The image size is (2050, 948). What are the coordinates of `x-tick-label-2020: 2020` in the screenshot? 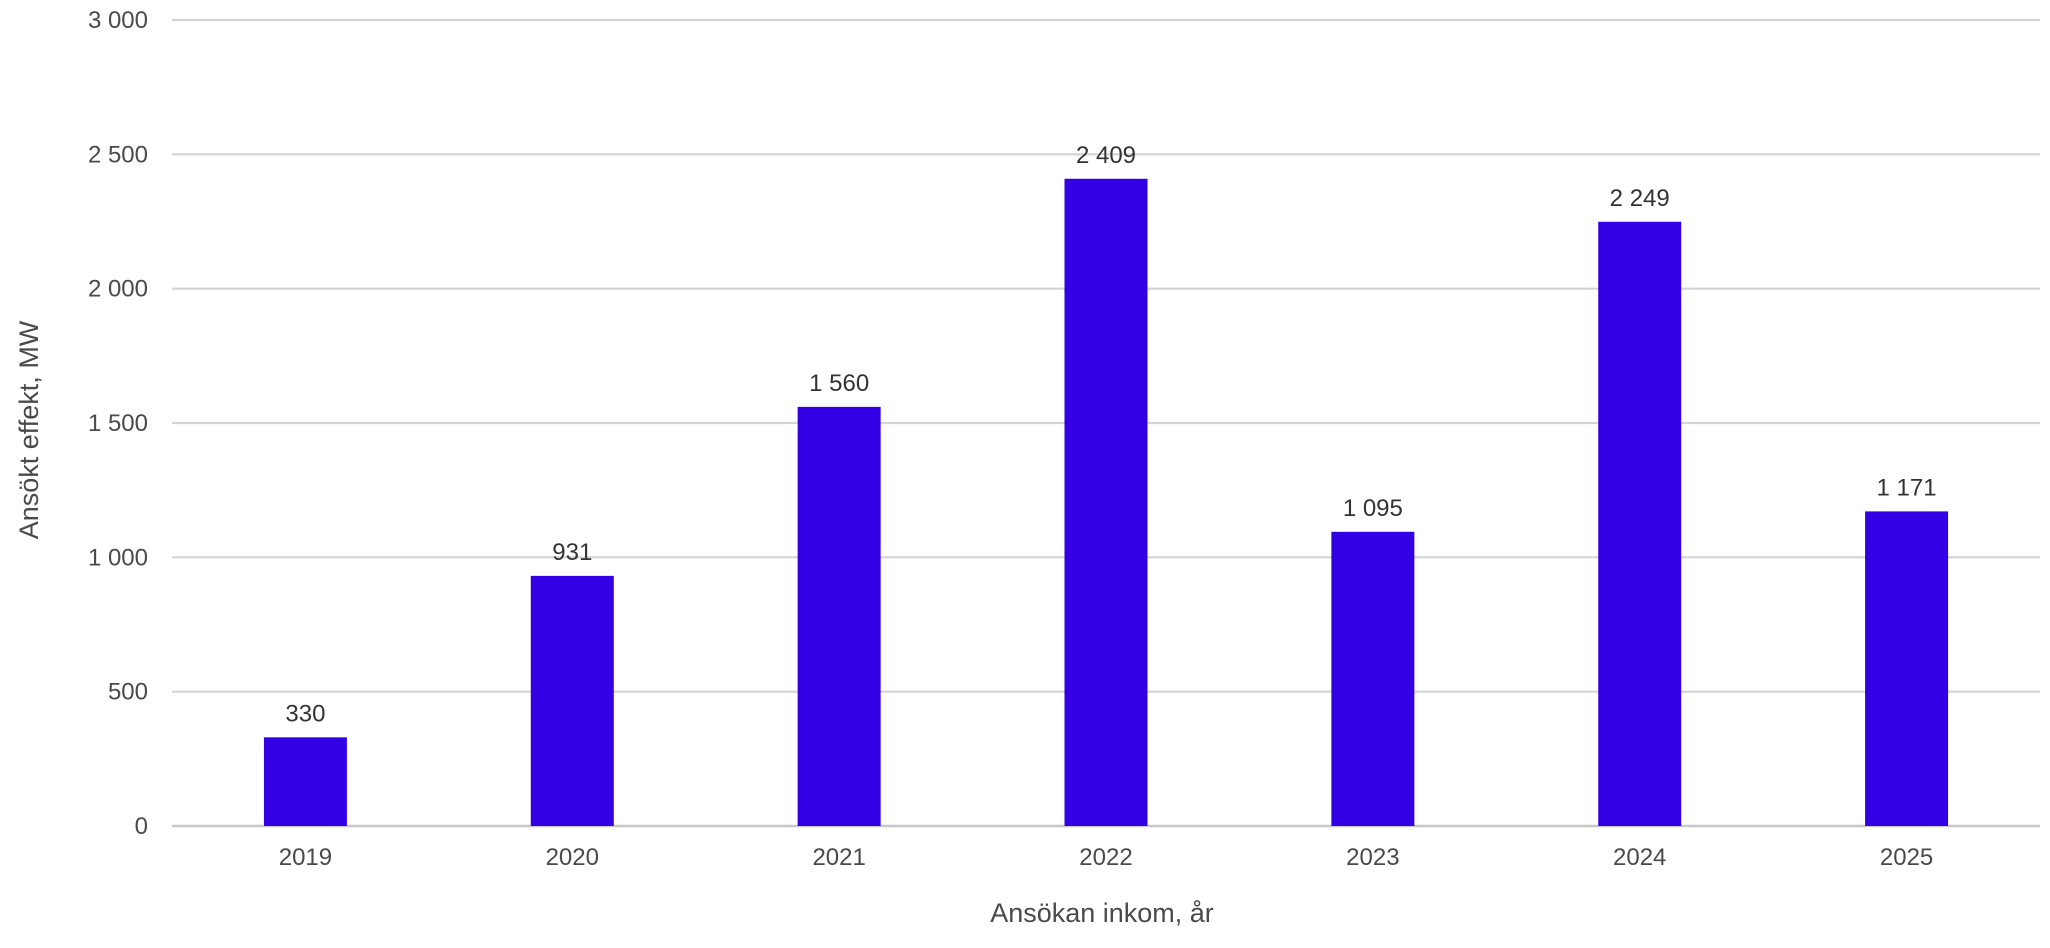 It's located at (572, 857).